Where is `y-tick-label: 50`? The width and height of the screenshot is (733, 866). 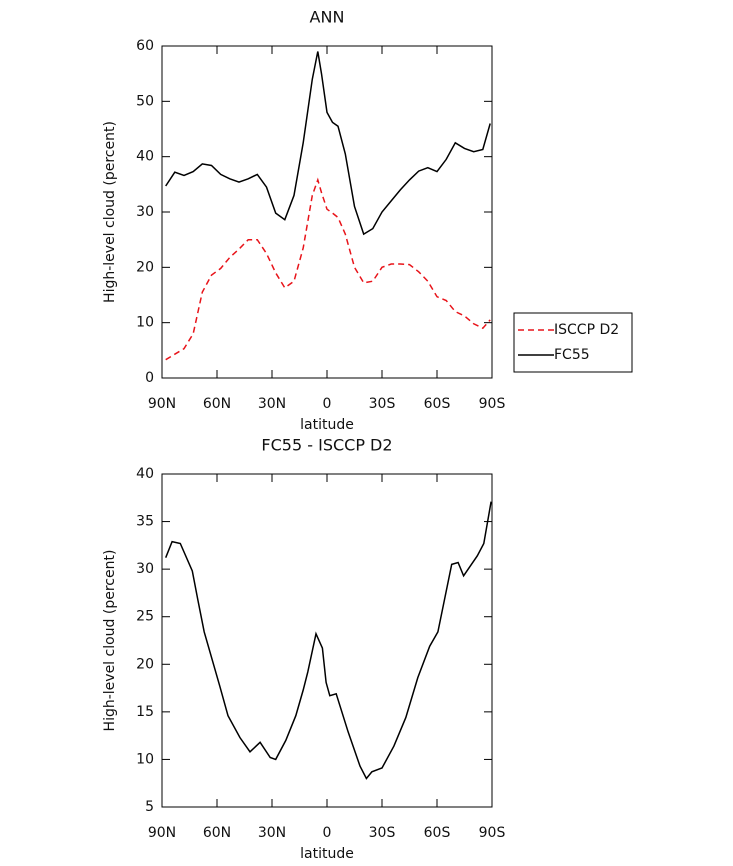 y-tick-label: 50 is located at coordinates (145, 101).